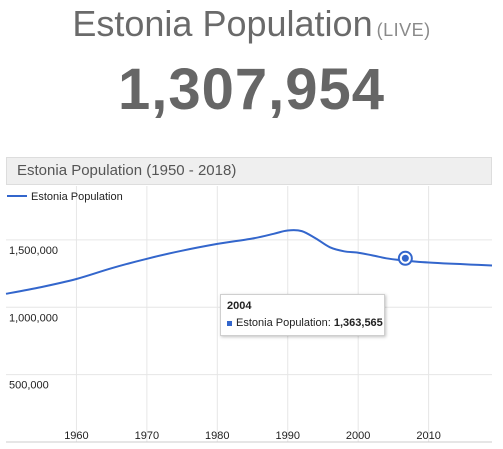 The width and height of the screenshot is (503, 449). Describe the element at coordinates (302, 315) in the screenshot. I see `chart-tooltip: 2004 Estonia Population: 1,363,565` at that location.